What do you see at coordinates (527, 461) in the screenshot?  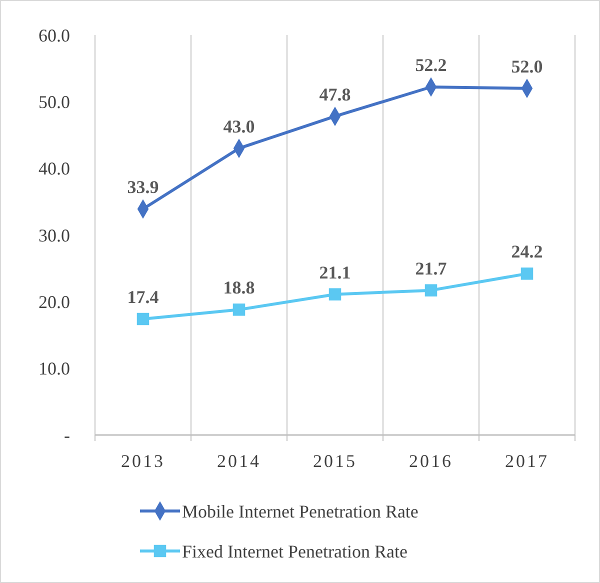 I see `x-tick-label: 2017` at bounding box center [527, 461].